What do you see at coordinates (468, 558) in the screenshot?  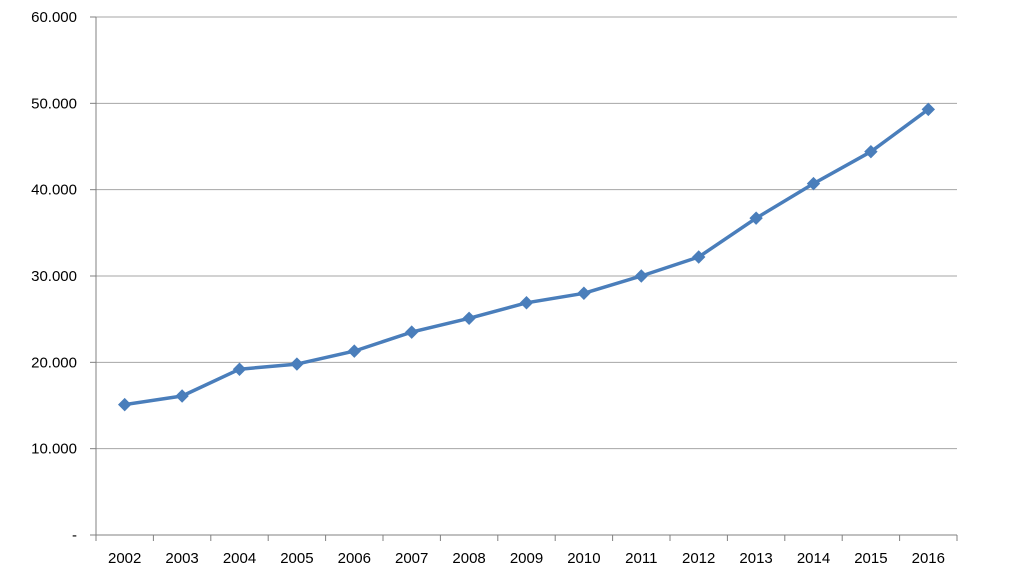 I see `x-tick-label: 2008` at bounding box center [468, 558].